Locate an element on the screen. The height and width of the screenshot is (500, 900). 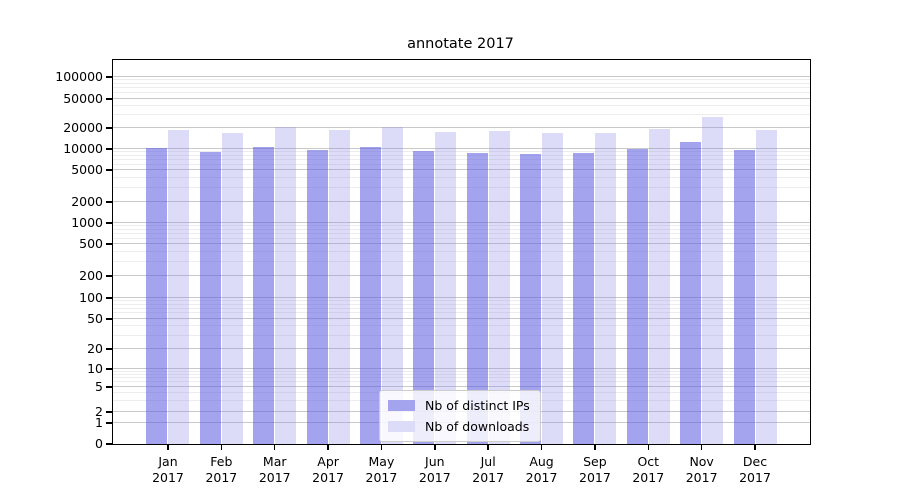
bar-distinct-ips-aug is located at coordinates (531, 298).